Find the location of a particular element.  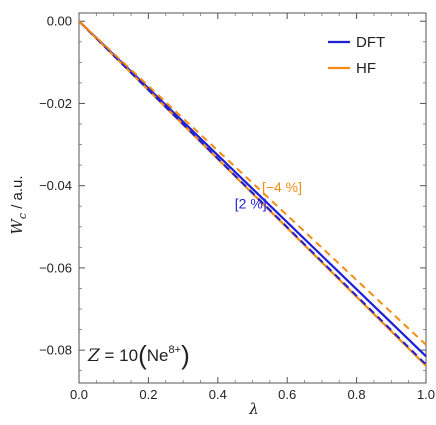

system-label-z: Z is located at coordinates (94, 356).